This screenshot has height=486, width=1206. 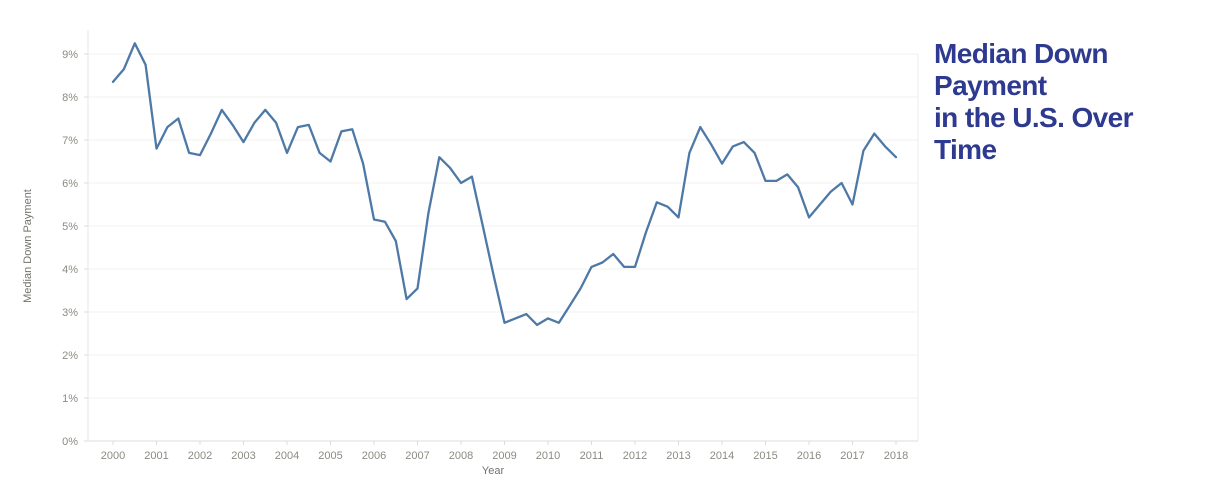 What do you see at coordinates (493, 471) in the screenshot?
I see `x-axis-title: Year` at bounding box center [493, 471].